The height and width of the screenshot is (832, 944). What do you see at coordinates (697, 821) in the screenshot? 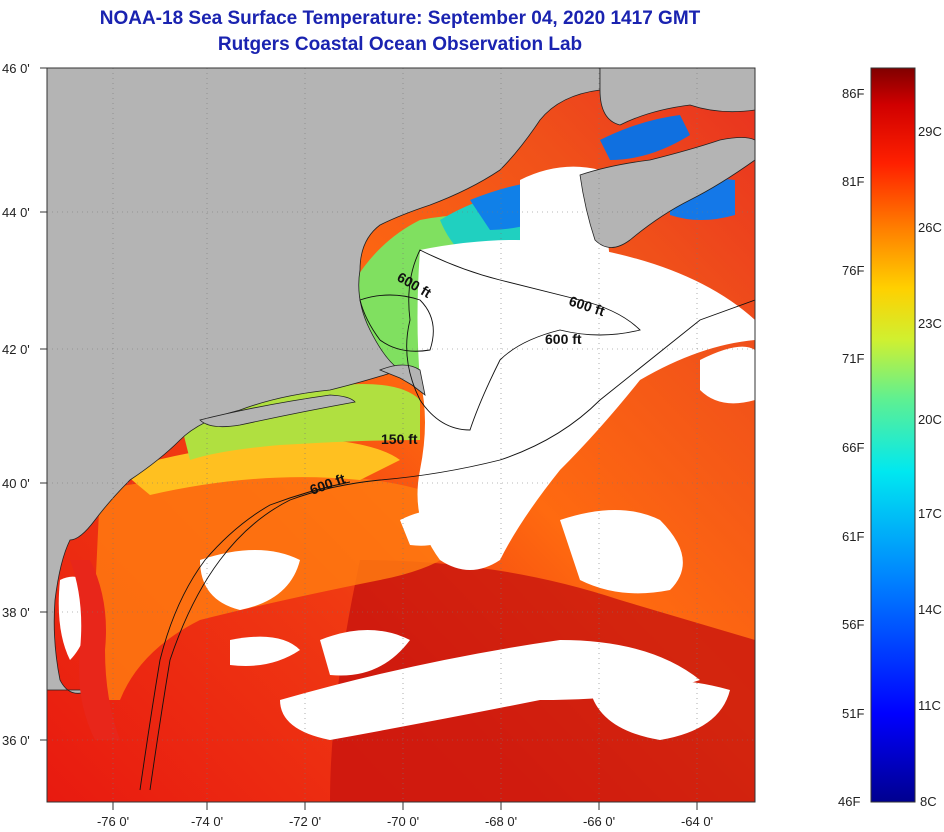
I see `lon-label: -64 0'` at bounding box center [697, 821].